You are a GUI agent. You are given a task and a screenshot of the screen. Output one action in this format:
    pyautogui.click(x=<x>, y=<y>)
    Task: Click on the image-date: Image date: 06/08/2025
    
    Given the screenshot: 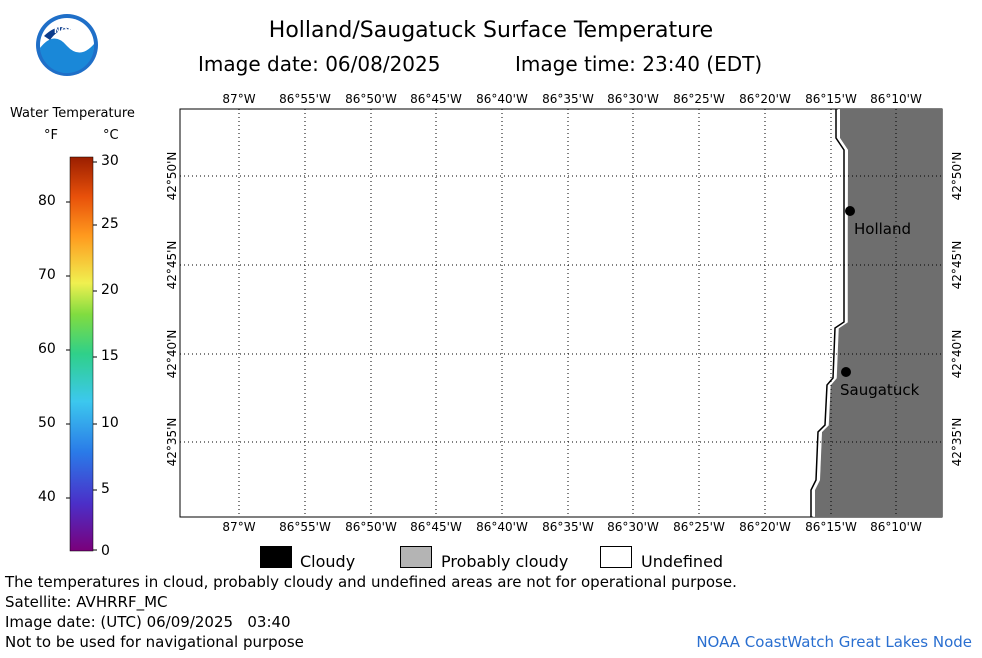 What is the action you would take?
    pyautogui.click(x=319, y=64)
    